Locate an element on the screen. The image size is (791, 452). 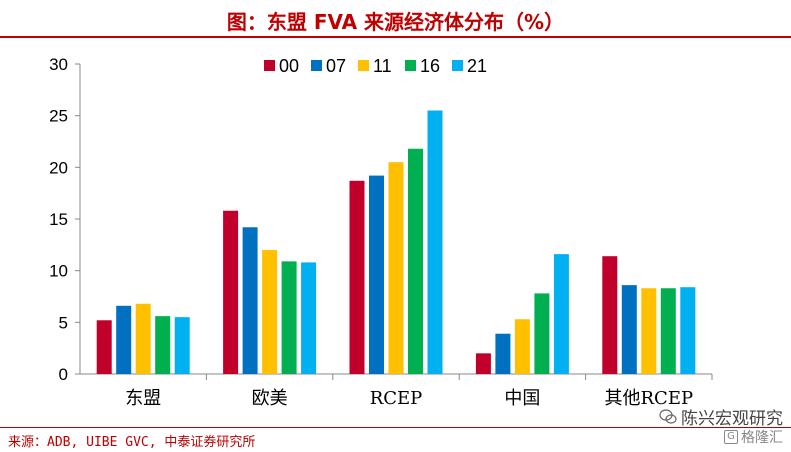
gelonghui-icon: G is located at coordinates (731, 437).